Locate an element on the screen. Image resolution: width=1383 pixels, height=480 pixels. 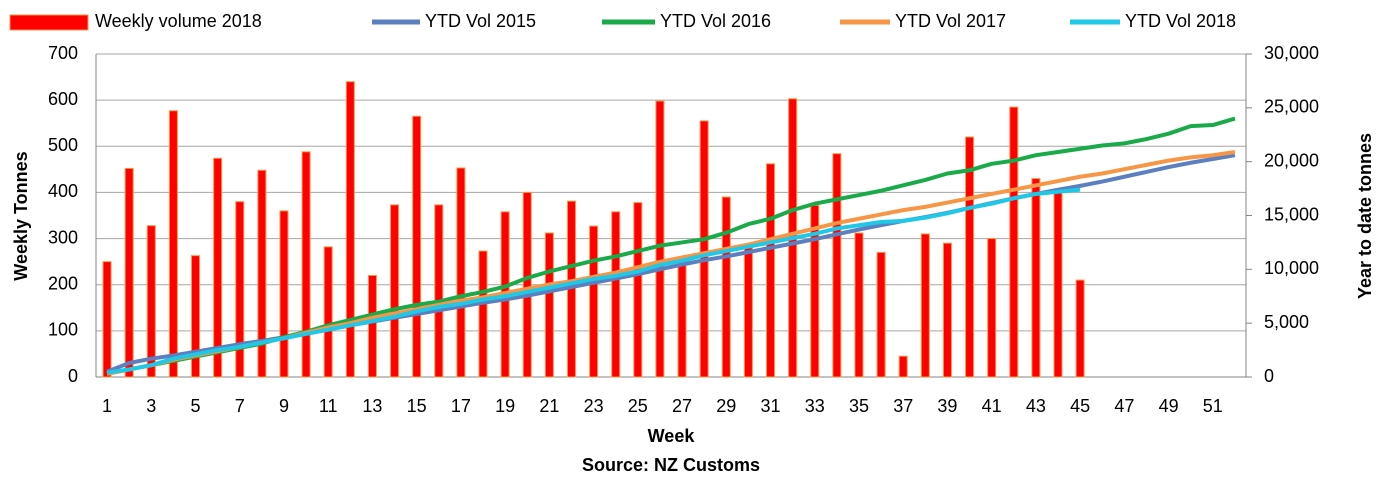
x-tick-label: 7 is located at coordinates (240, 406).